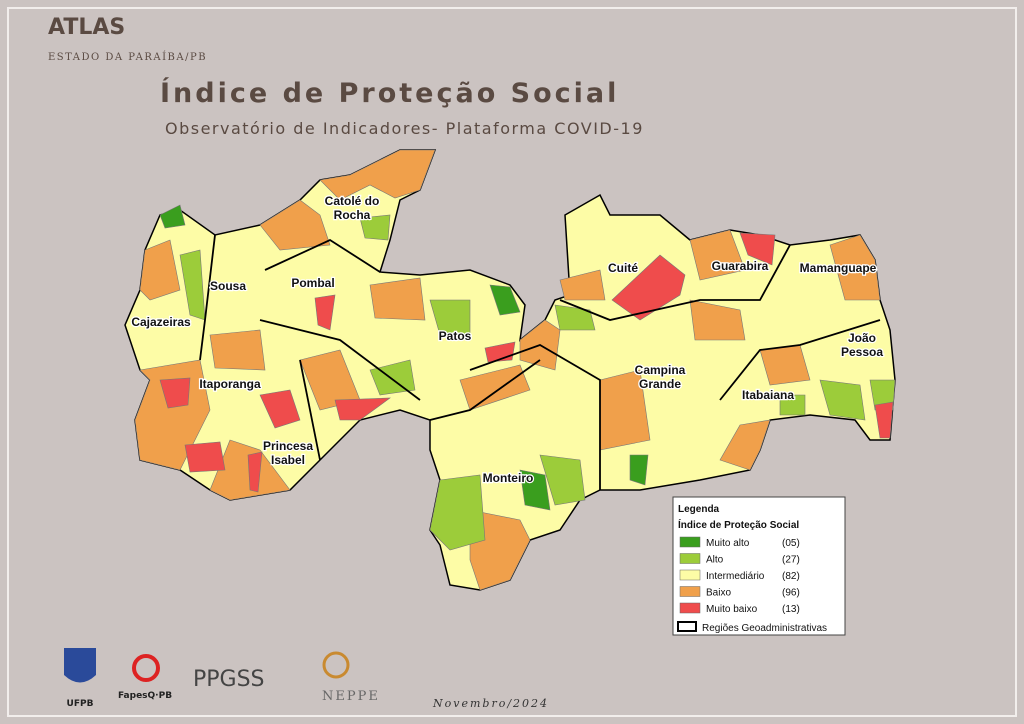 This screenshot has height=724, width=1024. Describe the element at coordinates (127, 57) in the screenshot. I see `subbrand: ESTADO DA PARAÍBA/PB` at that location.